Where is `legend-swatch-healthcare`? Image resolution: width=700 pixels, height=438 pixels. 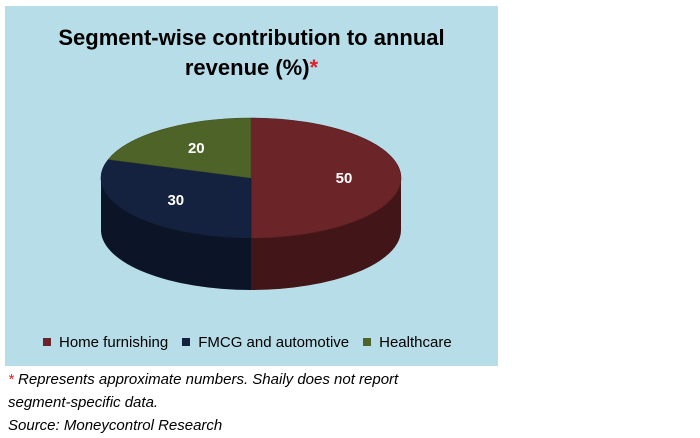 legend-swatch-healthcare is located at coordinates (367, 342).